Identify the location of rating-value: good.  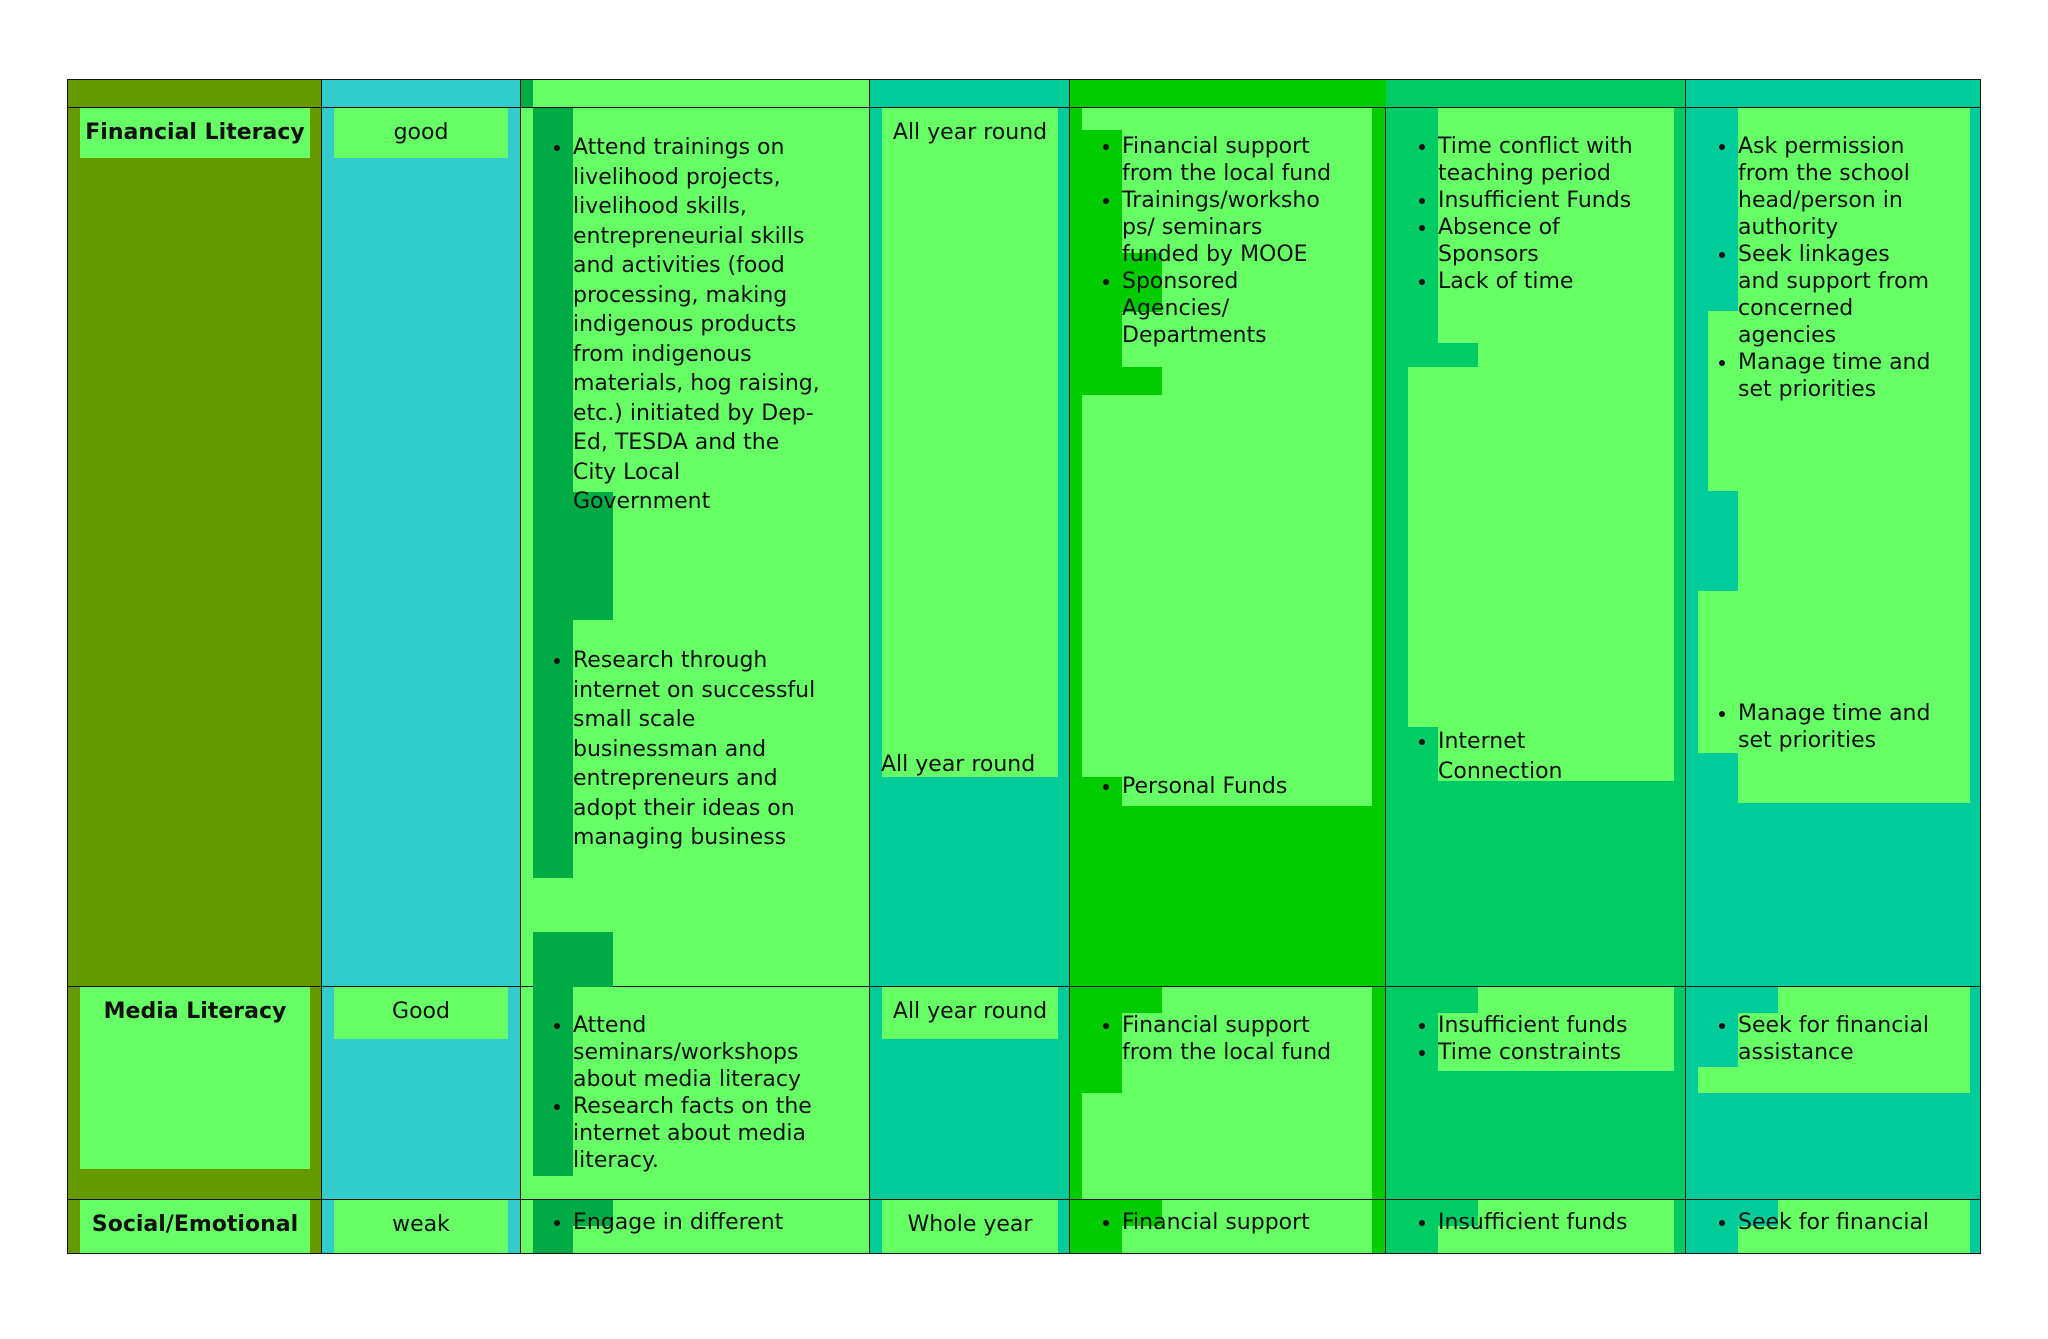
(421, 132).